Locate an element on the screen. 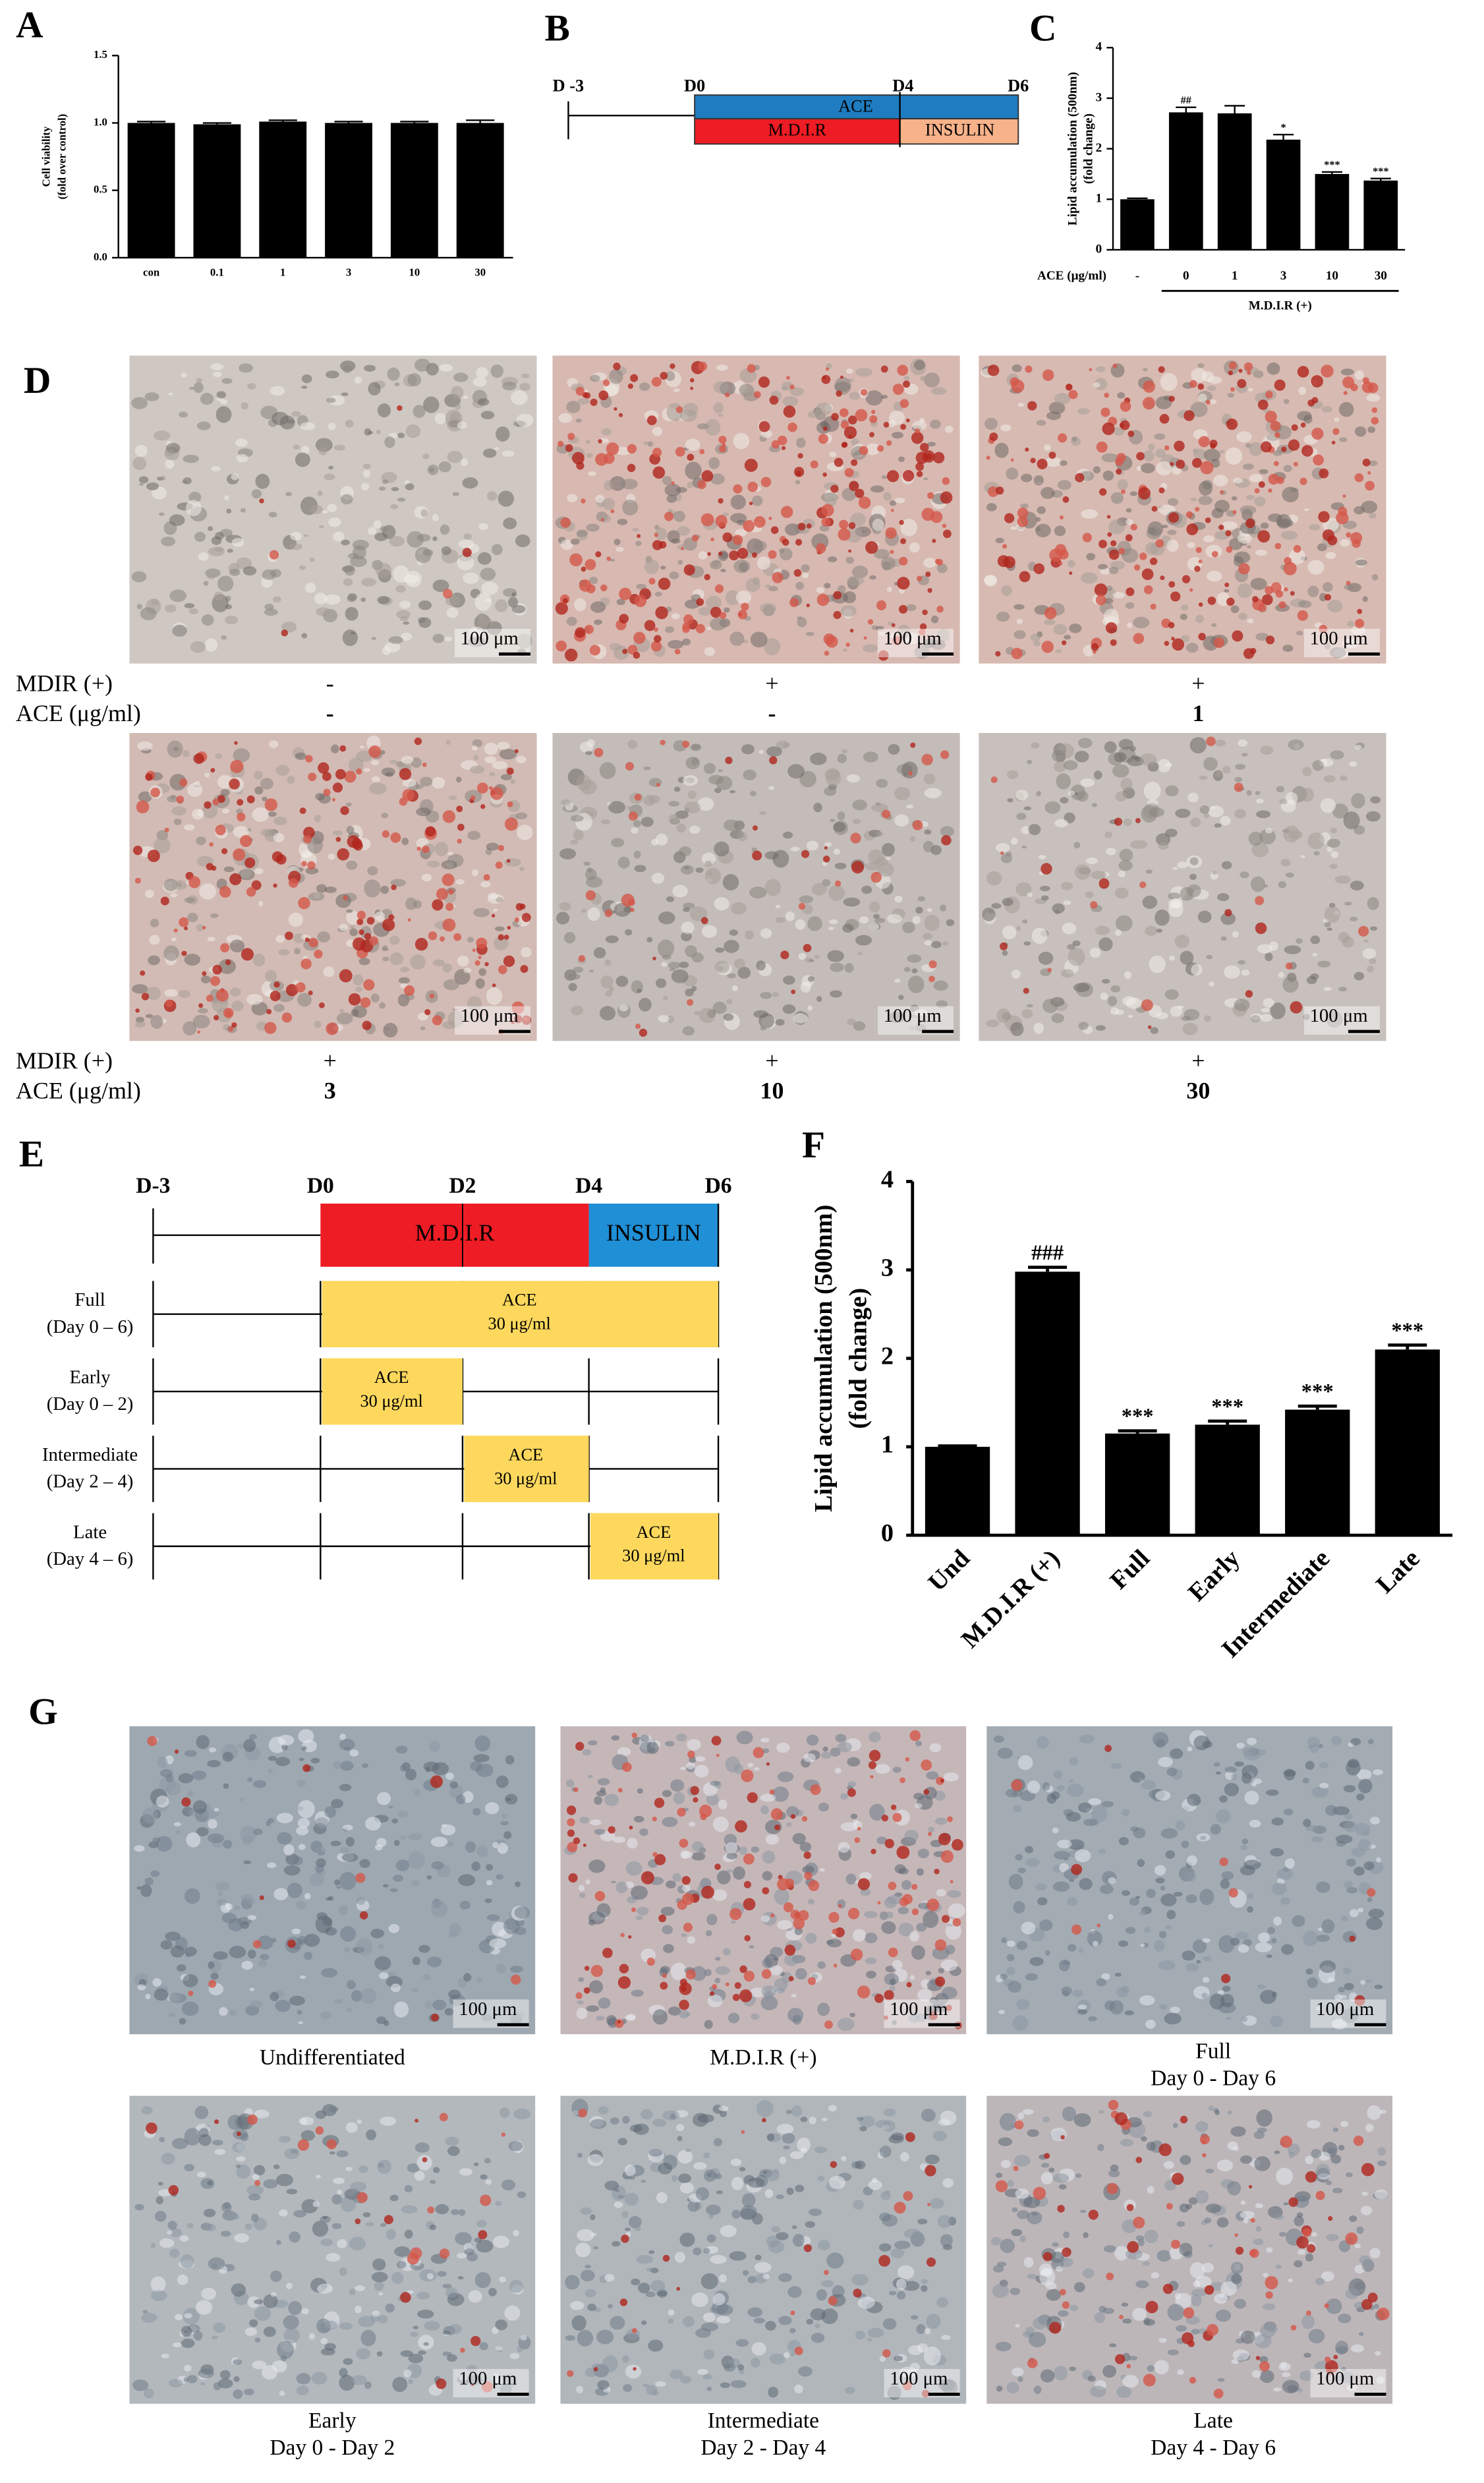 This screenshot has height=2483, width=1484. treatment-text: 30 μg/ml is located at coordinates (653, 1555).